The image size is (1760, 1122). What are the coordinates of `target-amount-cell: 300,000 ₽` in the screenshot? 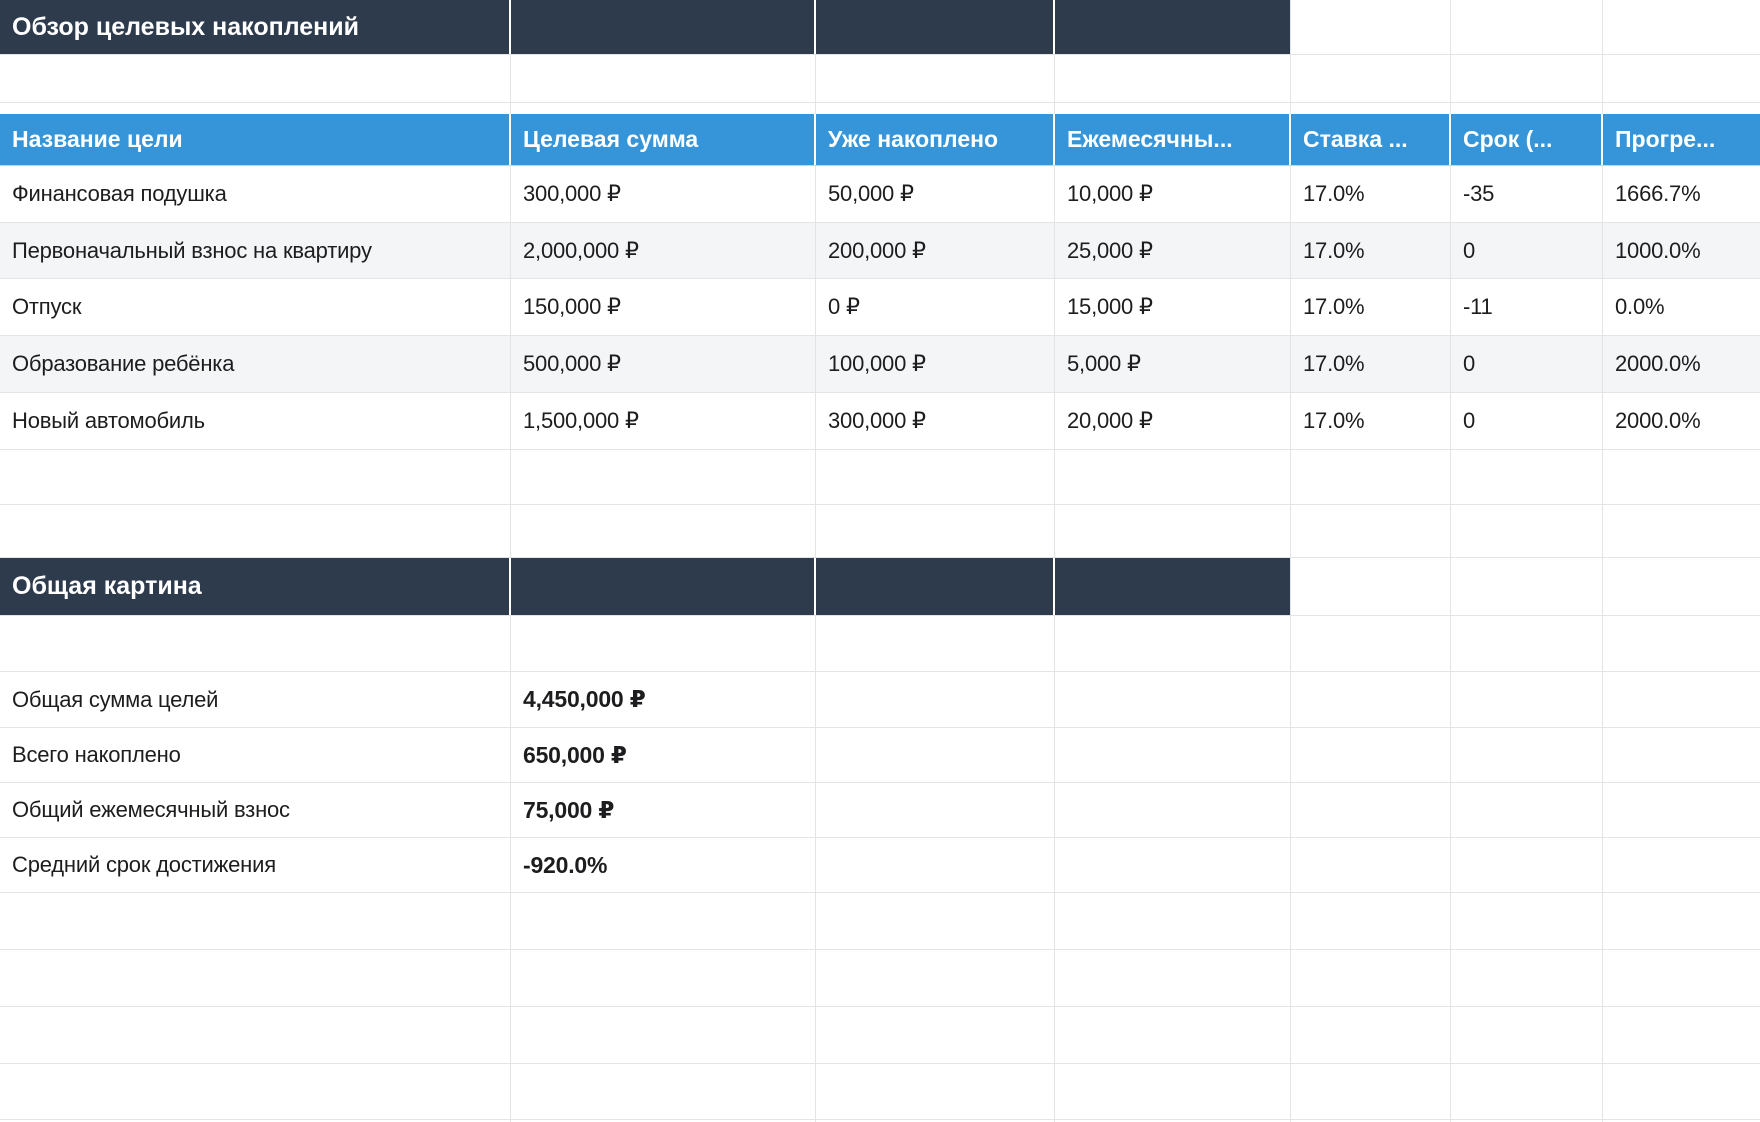 It's located at (663, 194).